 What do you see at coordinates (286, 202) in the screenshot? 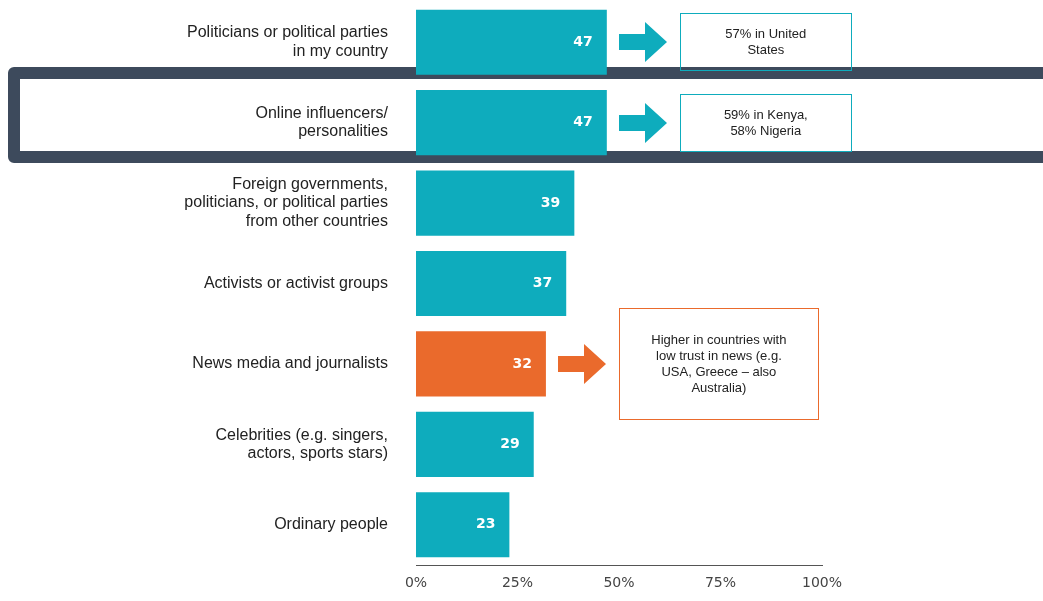
I see `y-tick-label: Foreign governments, politicians, or political parties from other countries` at bounding box center [286, 202].